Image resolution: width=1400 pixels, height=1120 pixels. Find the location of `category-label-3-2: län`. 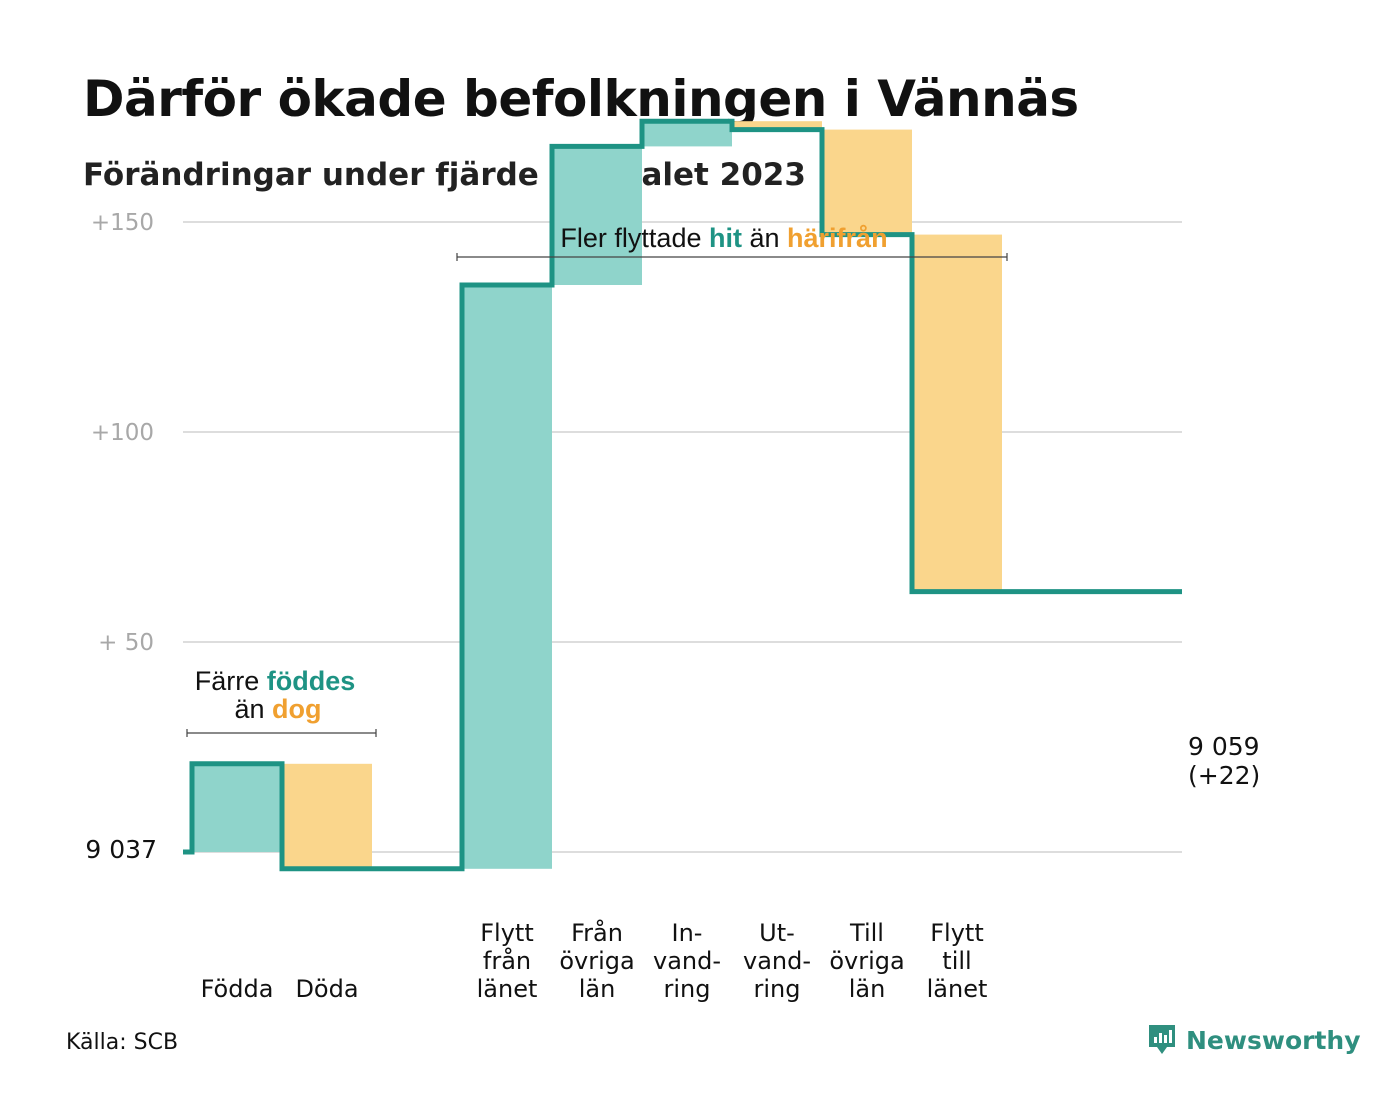

category-label-3-2: län is located at coordinates (597, 989).